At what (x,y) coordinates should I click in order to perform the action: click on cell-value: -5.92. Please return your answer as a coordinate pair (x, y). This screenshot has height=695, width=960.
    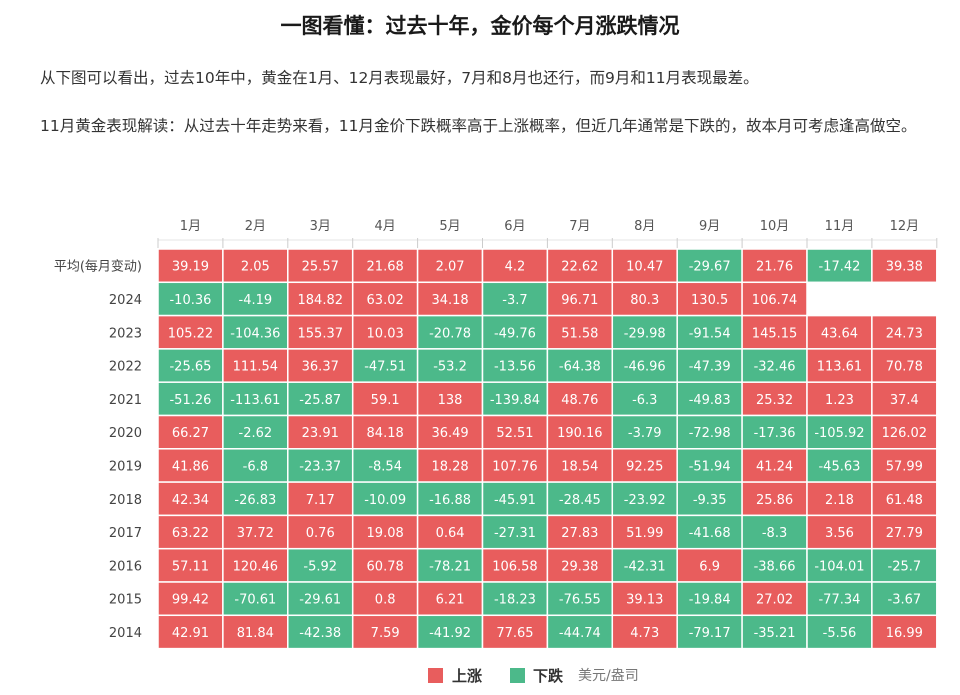
    Looking at the image, I should click on (320, 566).